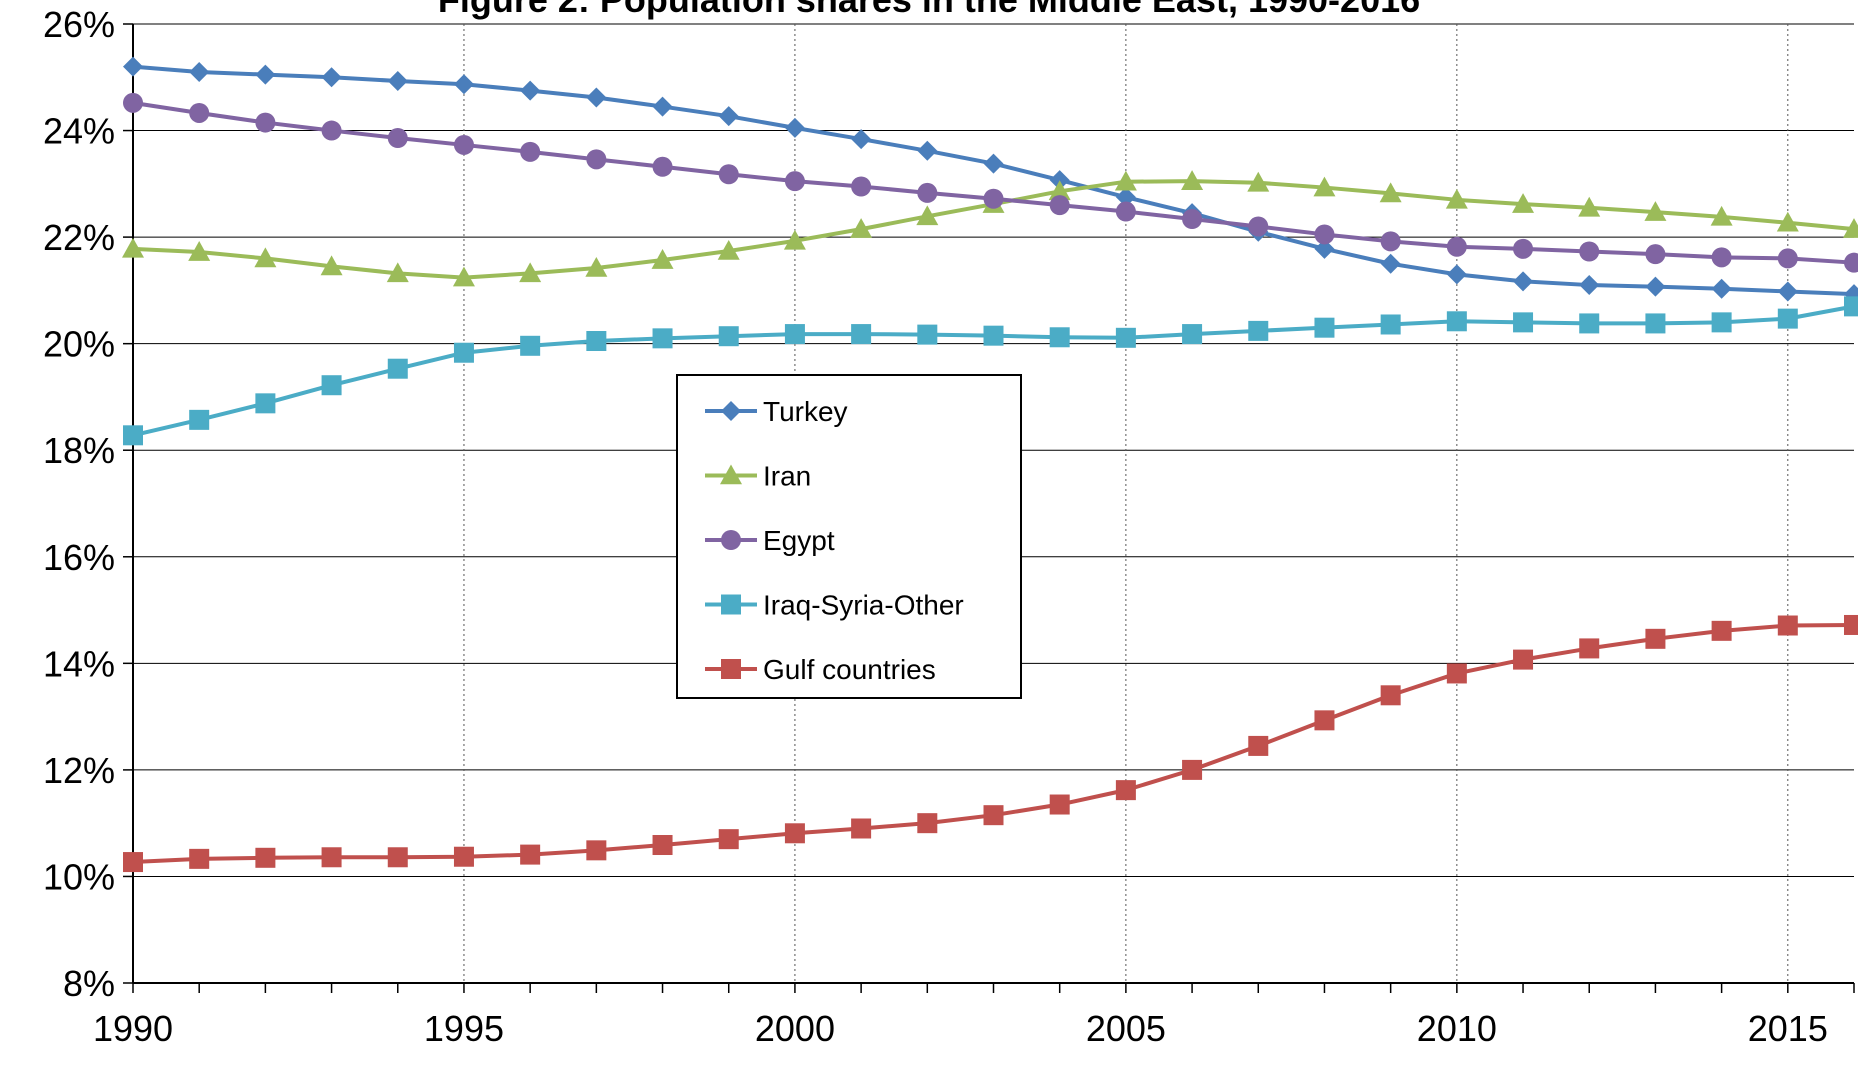 This screenshot has height=1067, width=1858. I want to click on y-tick-label: 24%, so click(79, 131).